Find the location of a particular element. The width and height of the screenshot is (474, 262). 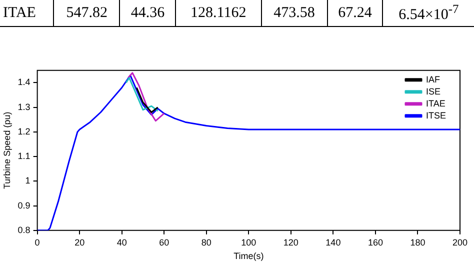

legend-label: ITSE is located at coordinates (436, 115).